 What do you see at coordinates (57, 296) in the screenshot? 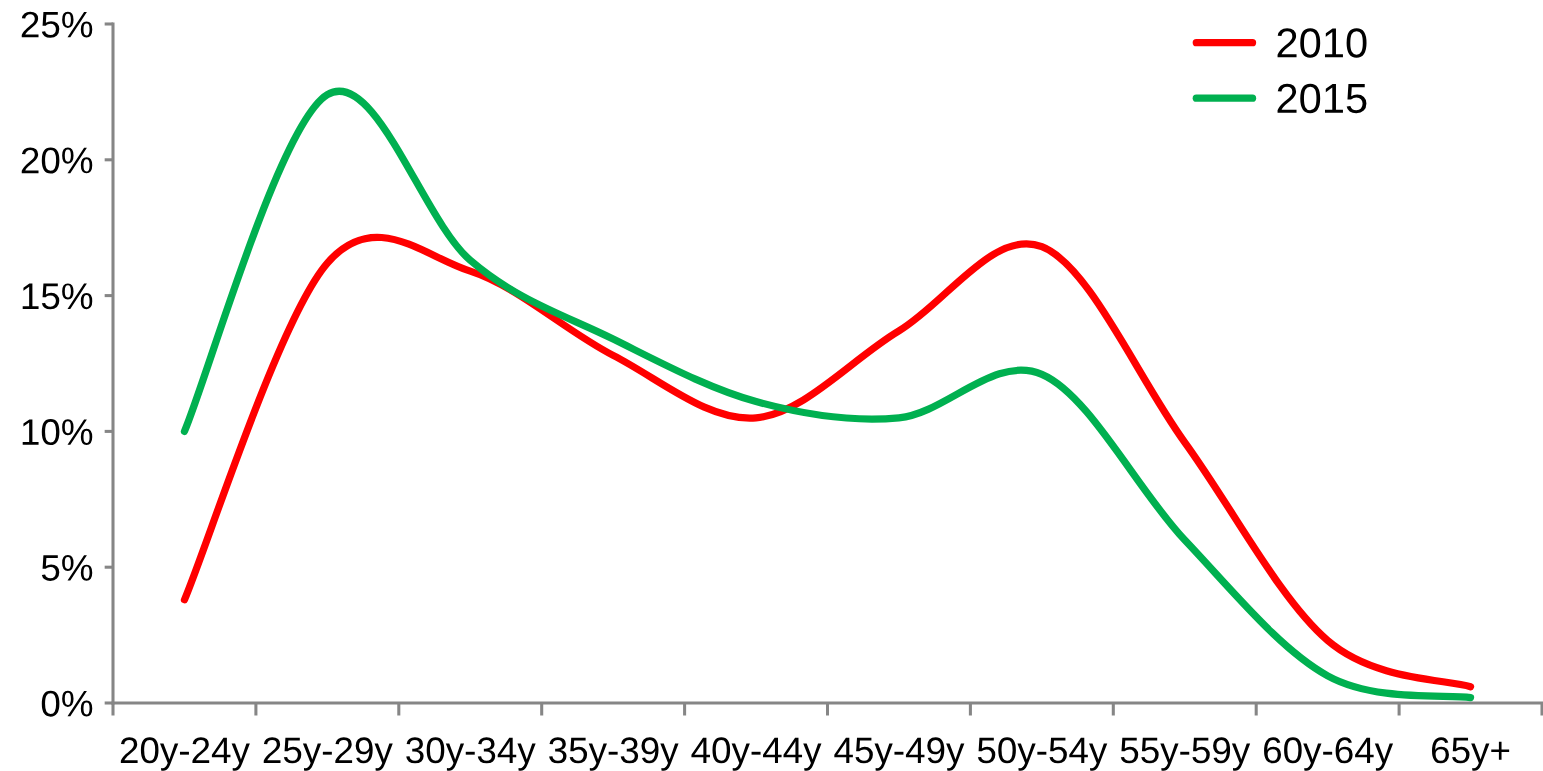
I see `y-tick-label: 15%` at bounding box center [57, 296].